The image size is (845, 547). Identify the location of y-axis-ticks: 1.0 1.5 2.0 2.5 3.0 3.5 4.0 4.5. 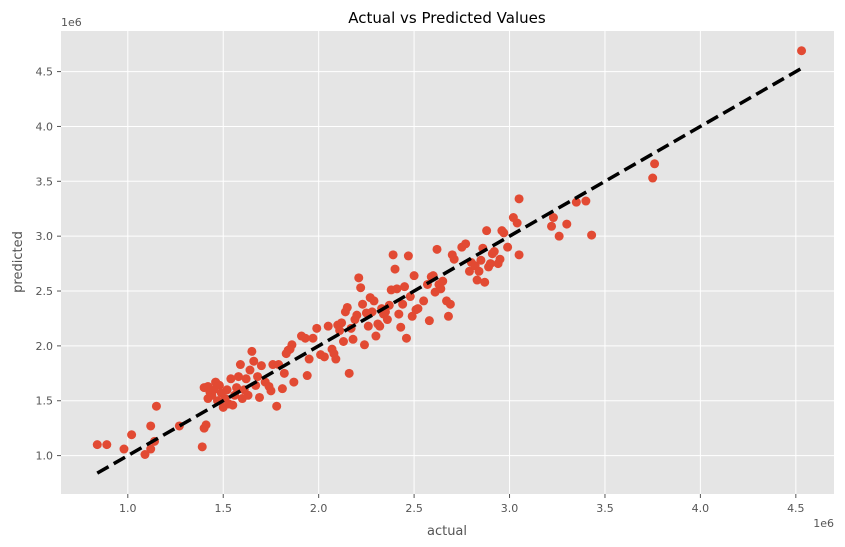
(48, 264).